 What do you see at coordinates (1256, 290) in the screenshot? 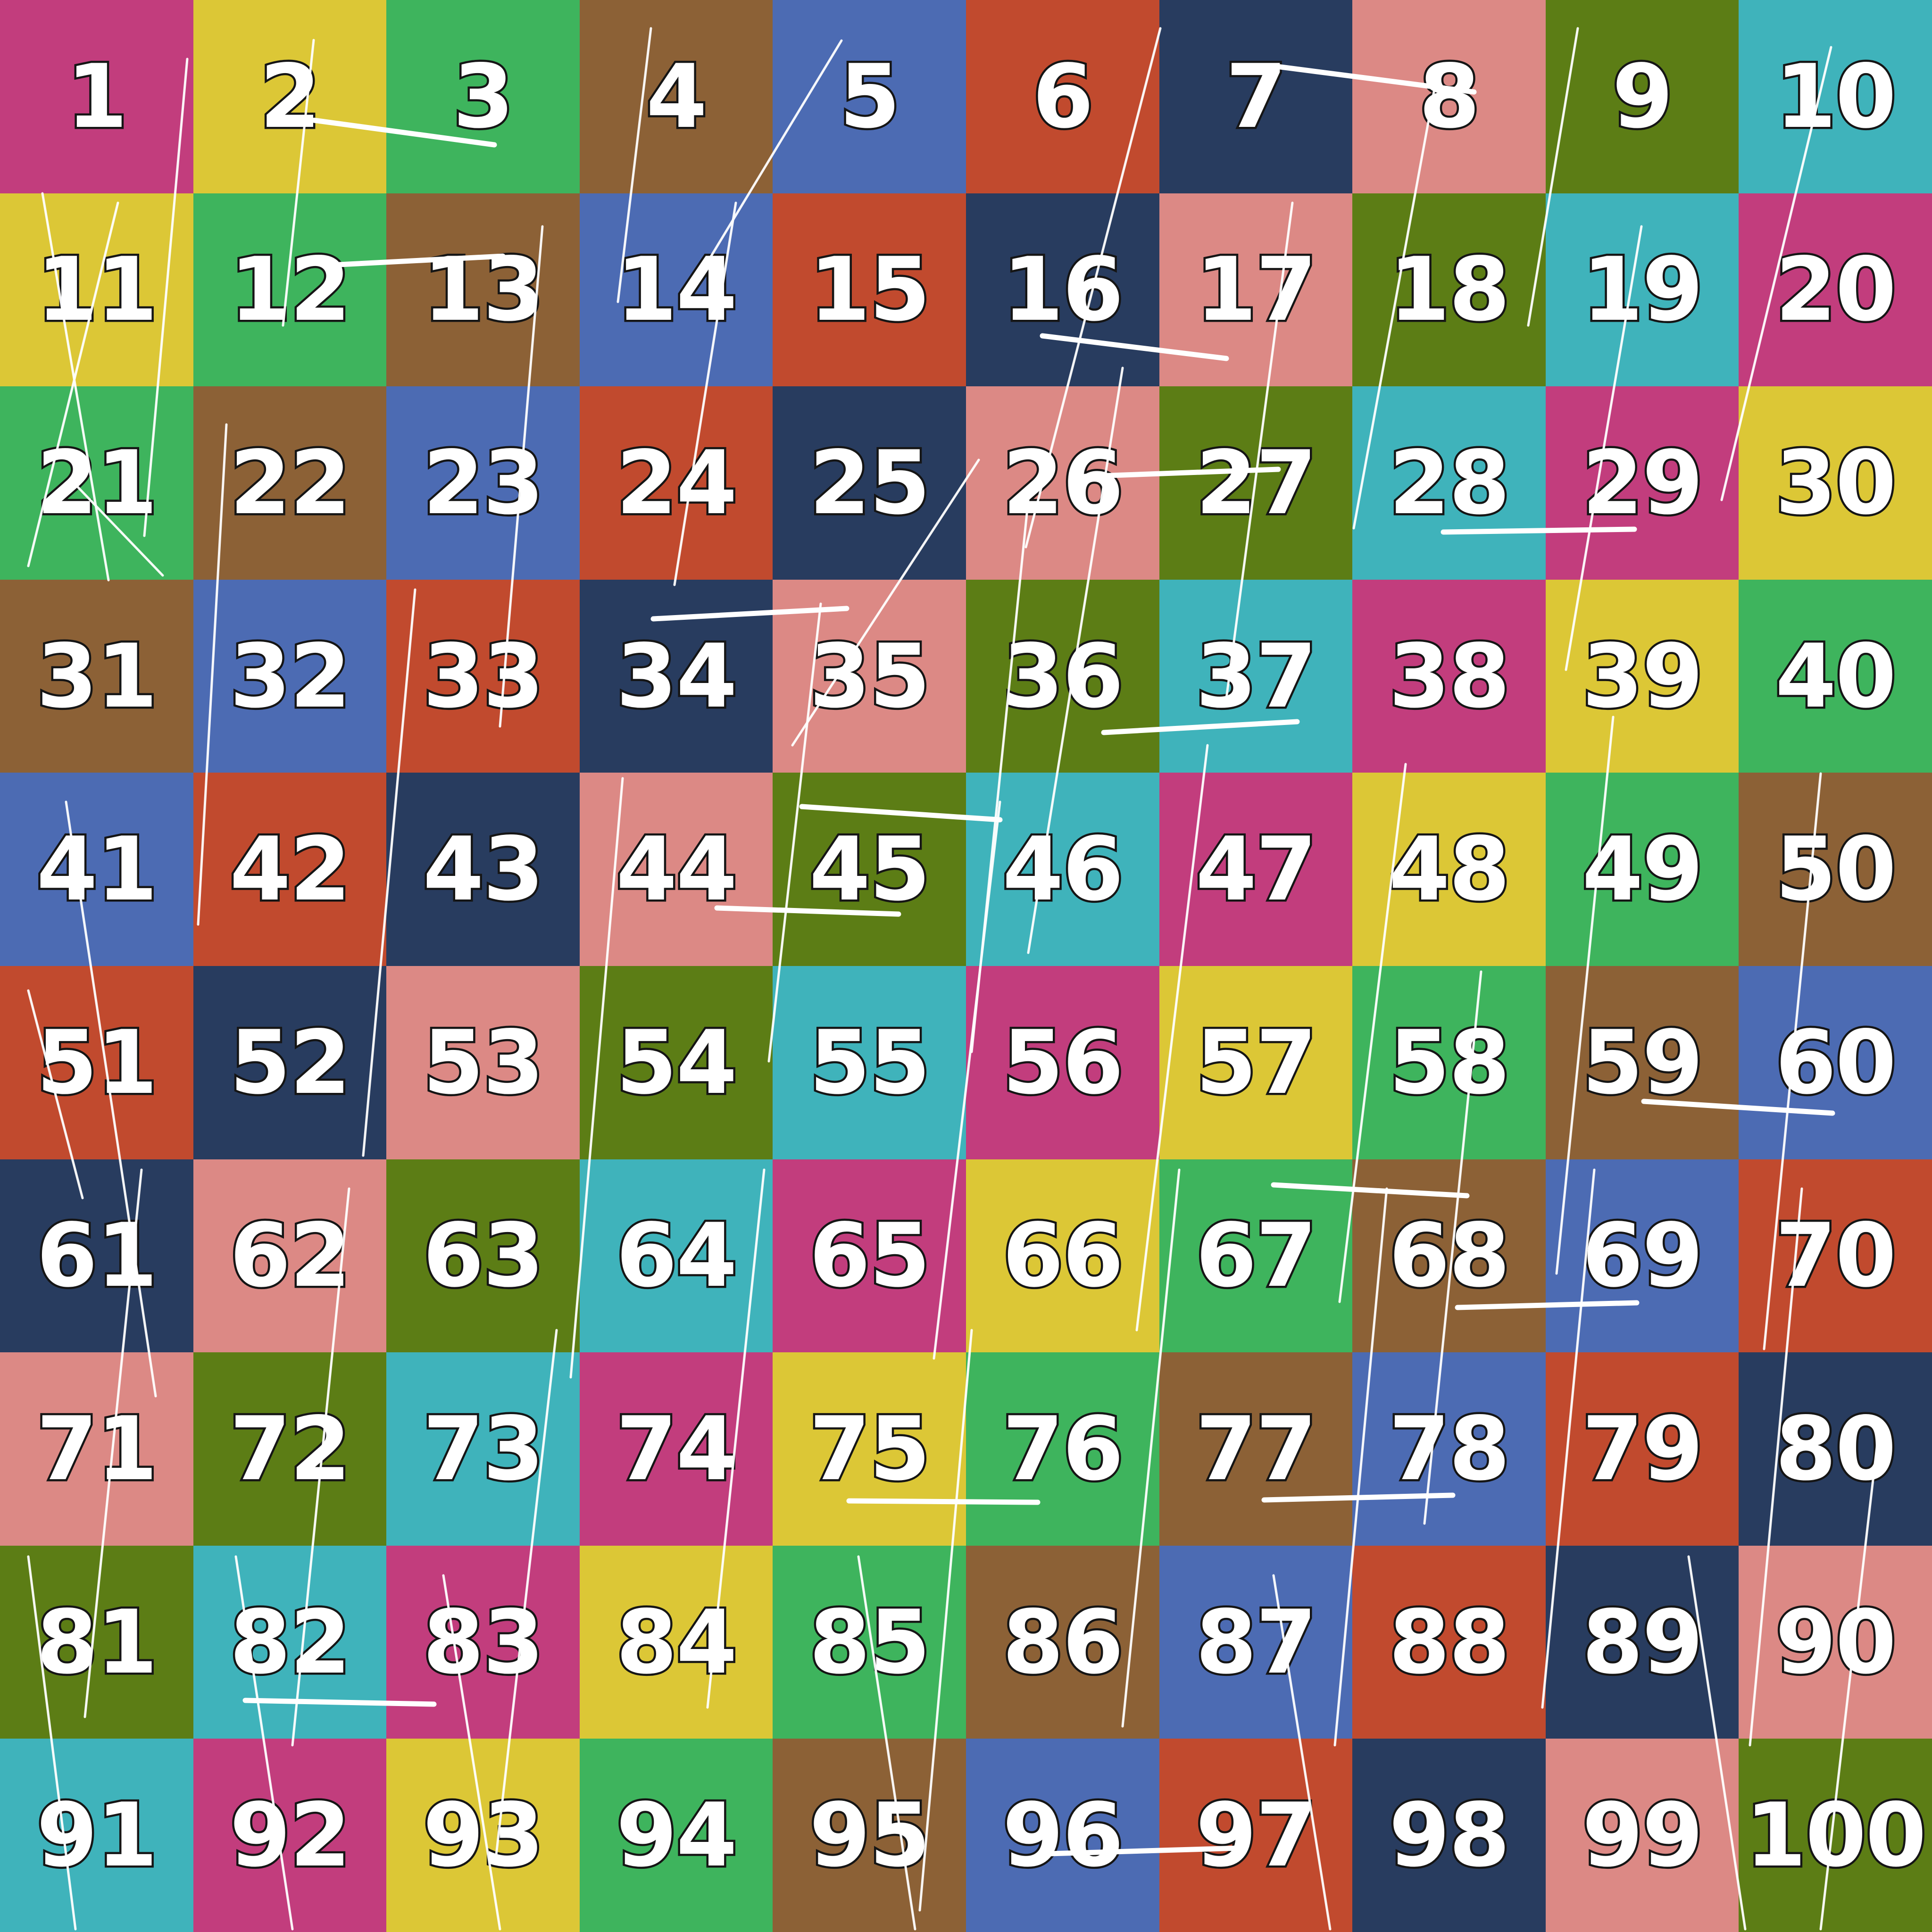
I see `grid-cell-17: 17` at bounding box center [1256, 290].